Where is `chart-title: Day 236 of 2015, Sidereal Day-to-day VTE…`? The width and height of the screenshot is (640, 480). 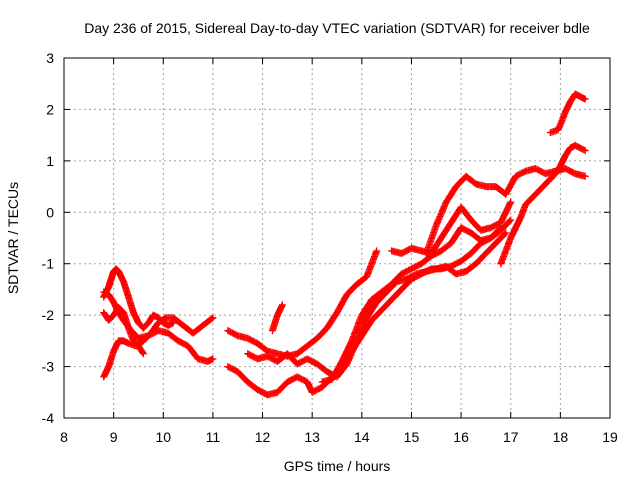 chart-title: Day 236 of 2015, Sidereal Day-to-day VTE… is located at coordinates (337, 28).